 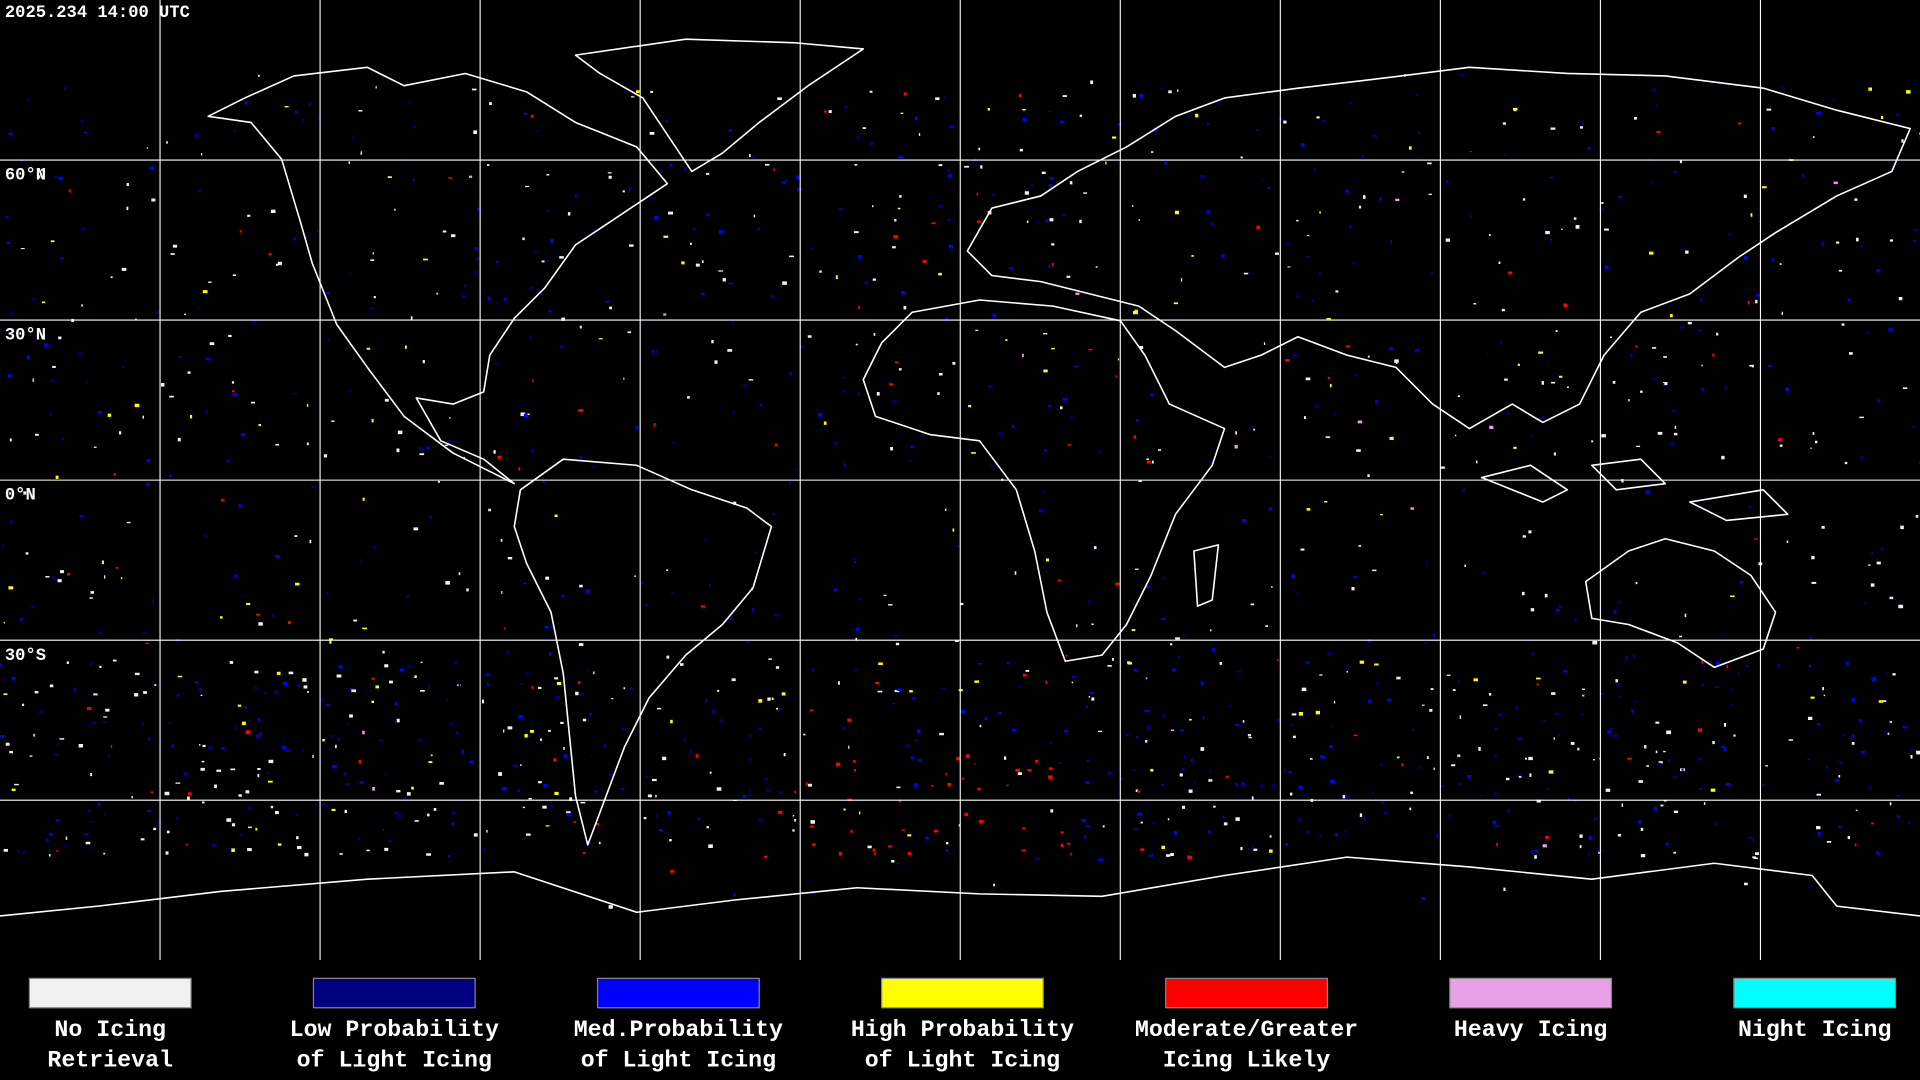 What do you see at coordinates (643, 652) in the screenshot?
I see `south-america` at bounding box center [643, 652].